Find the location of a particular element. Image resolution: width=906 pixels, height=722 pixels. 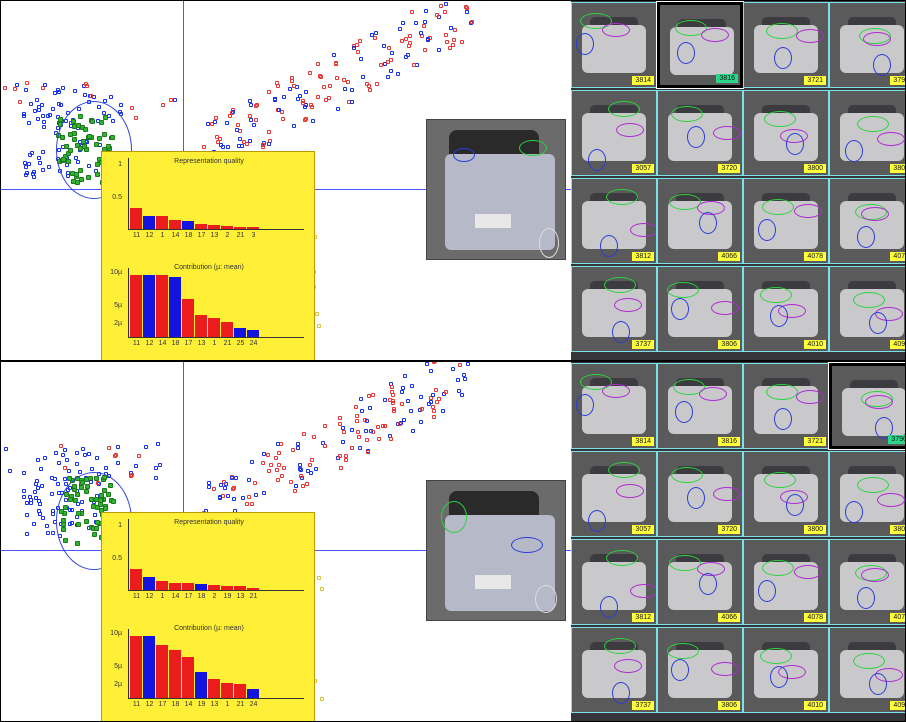

contribution-y-tick: 10µ is located at coordinates (116, 633).